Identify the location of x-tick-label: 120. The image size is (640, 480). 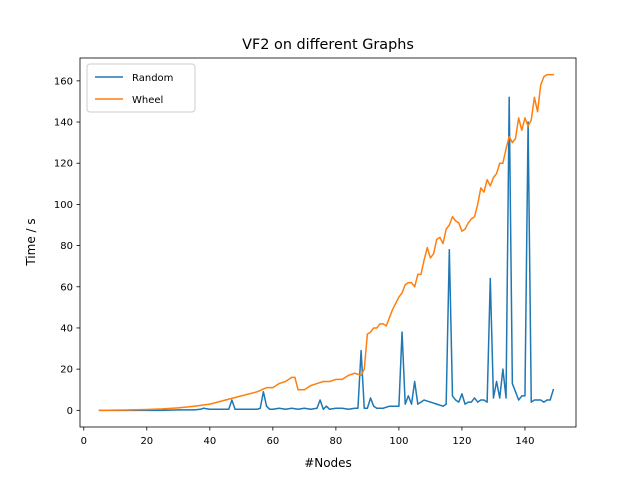
(461, 441).